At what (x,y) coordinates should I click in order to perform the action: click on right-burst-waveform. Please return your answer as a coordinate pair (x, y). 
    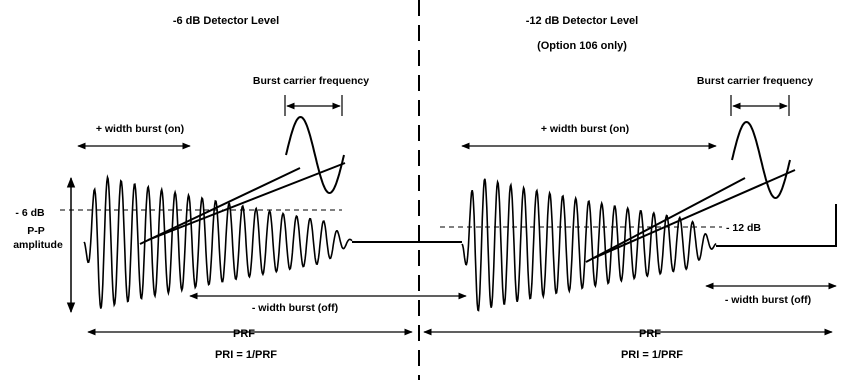
    Looking at the image, I should click on (589, 245).